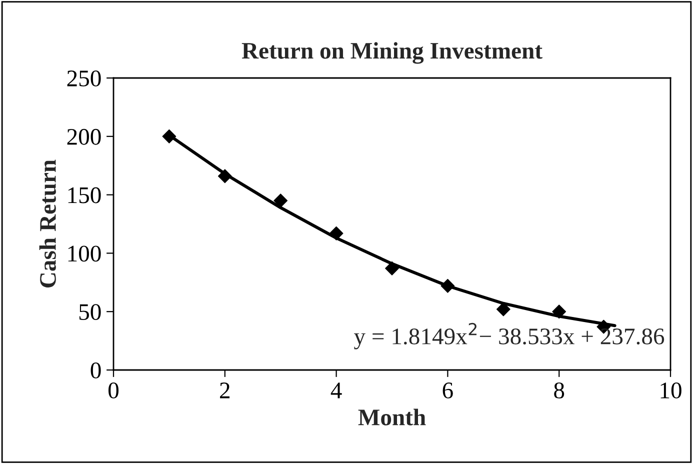 The width and height of the screenshot is (693, 464). I want to click on x-tick-label: 2, so click(225, 390).